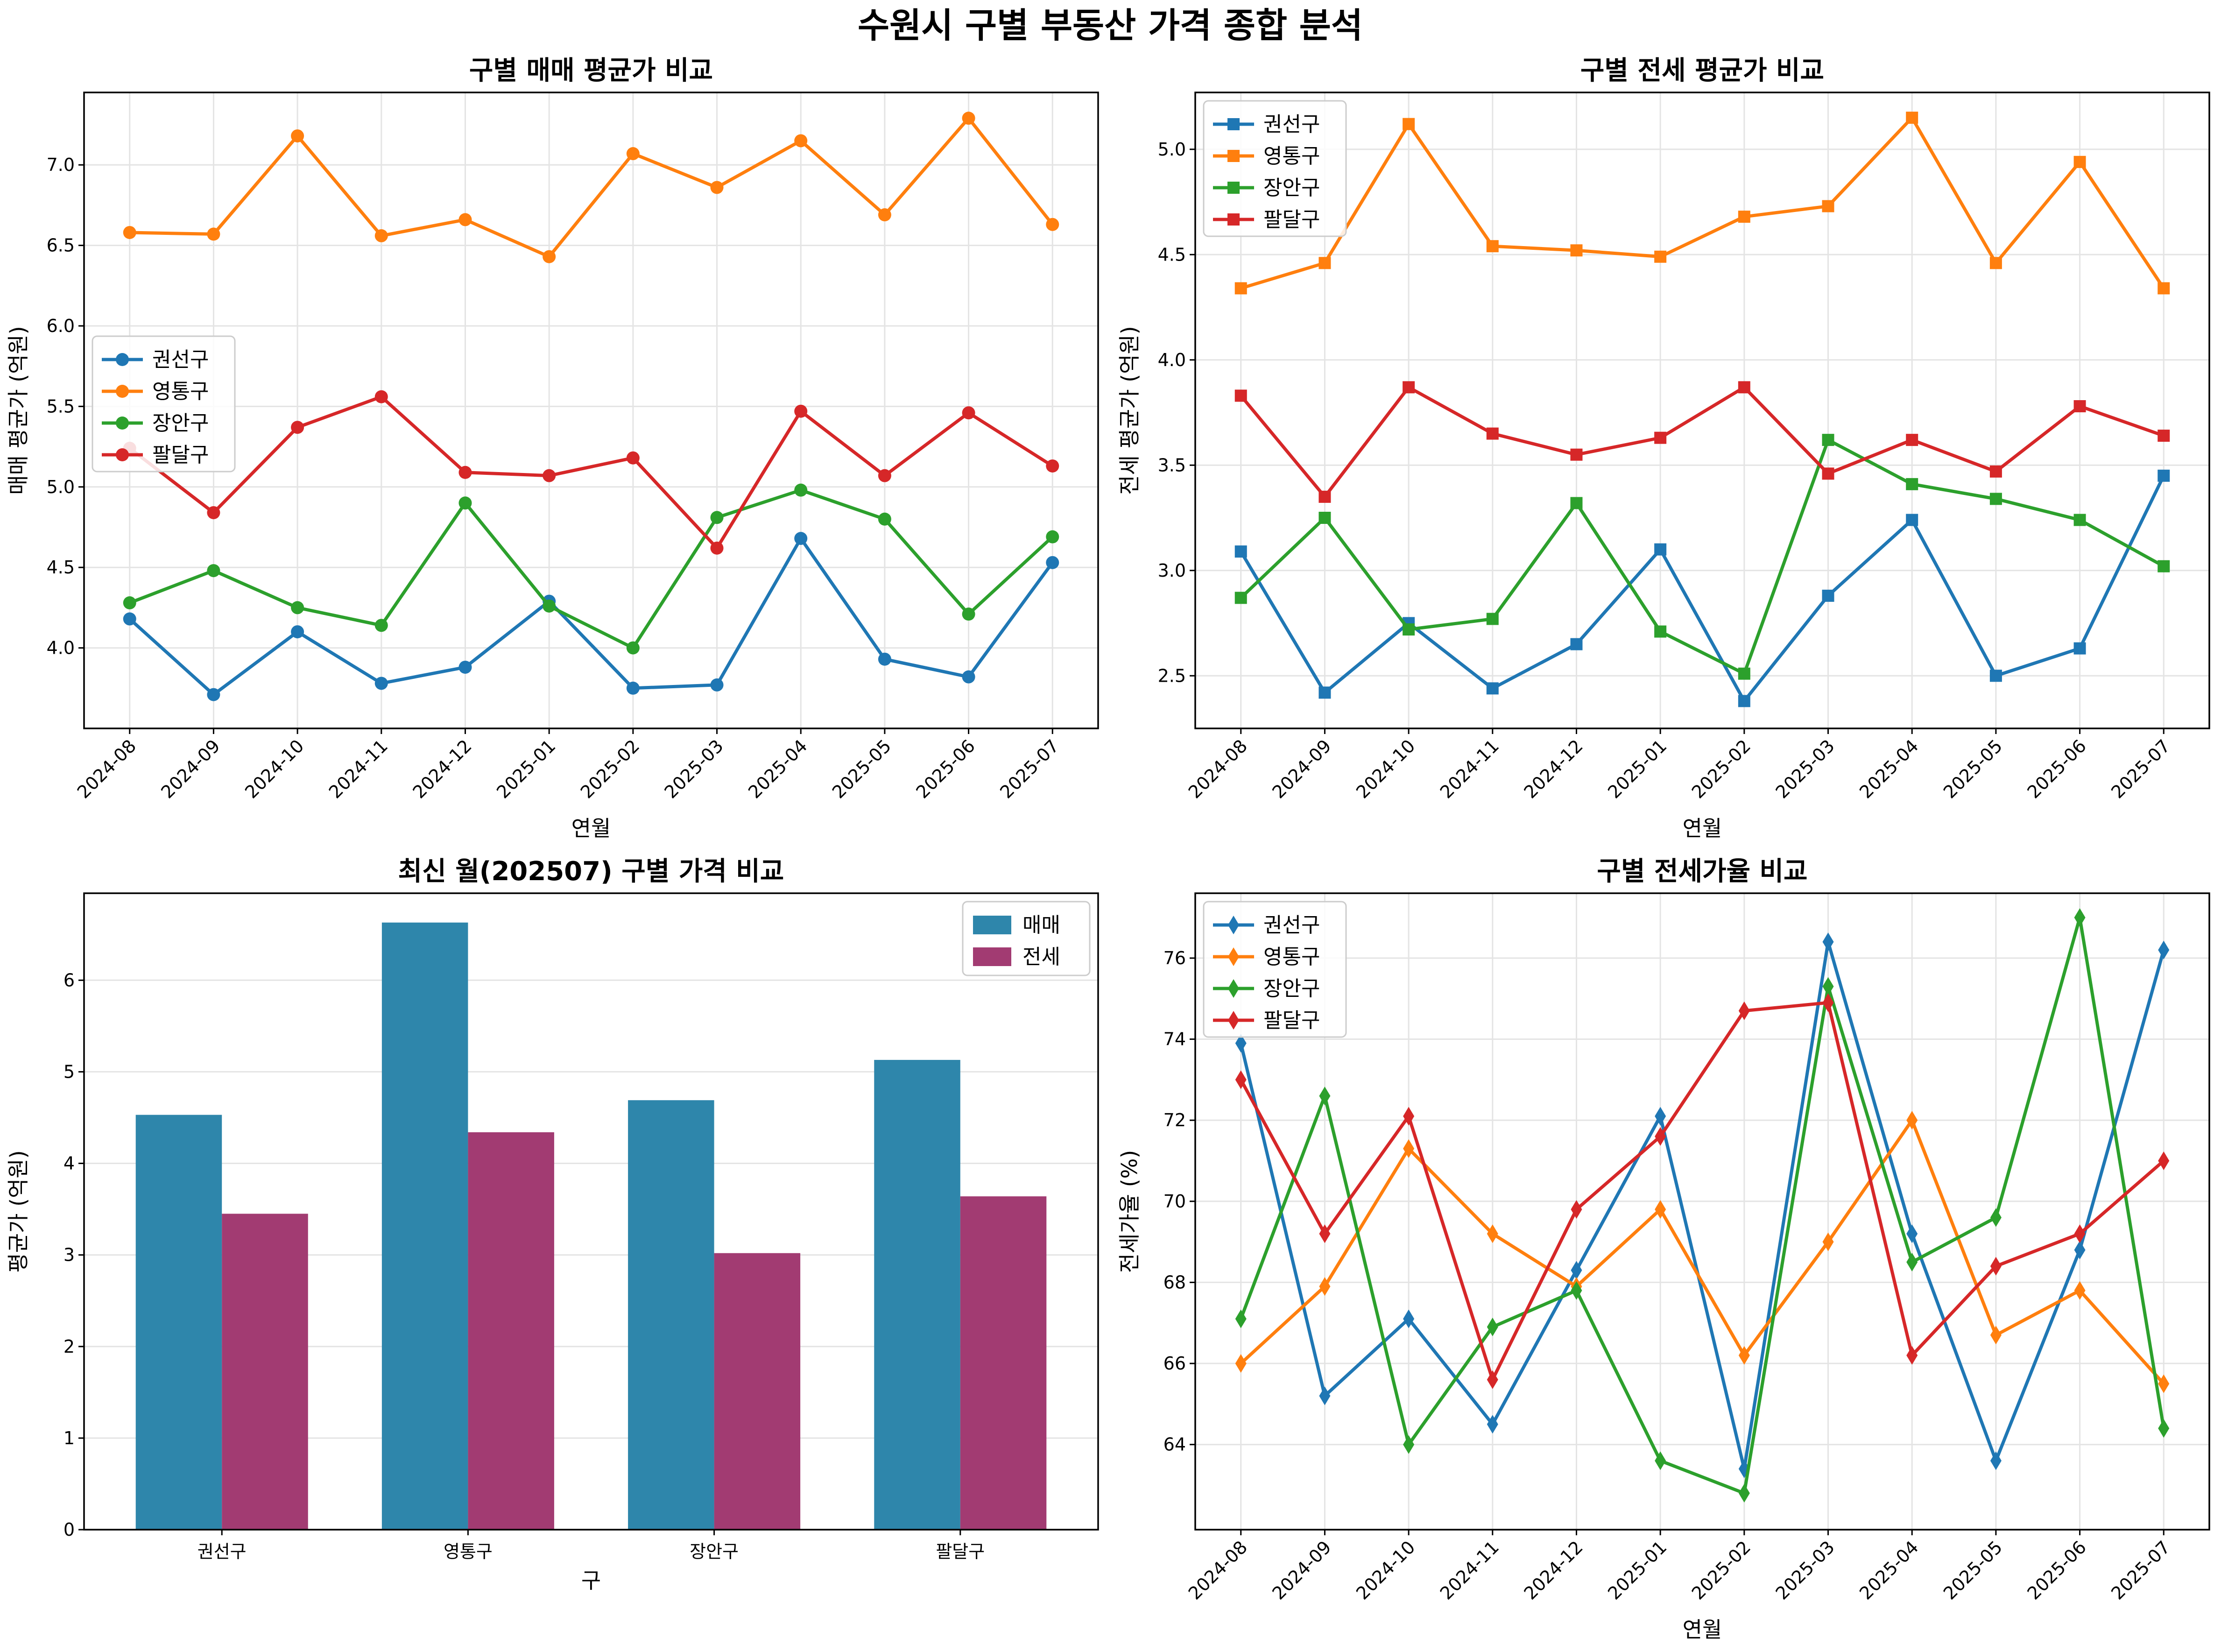 This screenshot has height=1652, width=2221. I want to click on legend-label: 권선구, so click(1291, 124).